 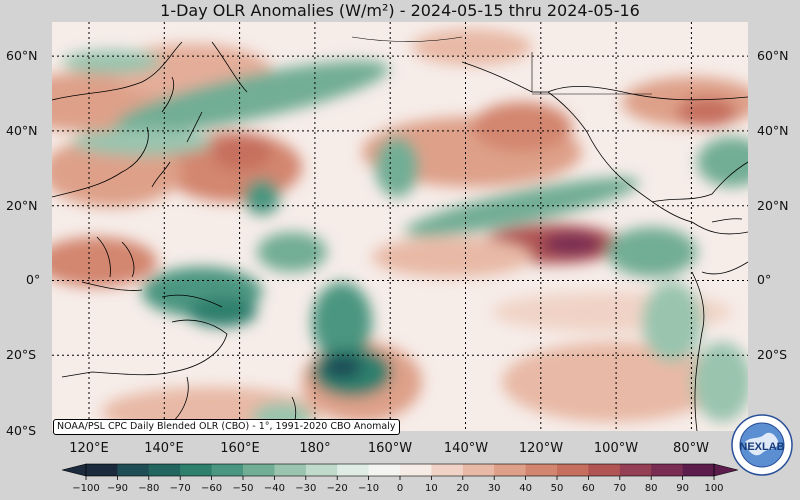 I want to click on lon-label: 160°W, so click(x=390, y=448).